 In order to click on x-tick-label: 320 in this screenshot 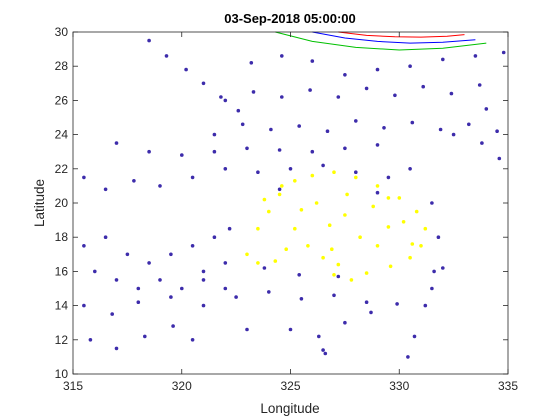, I will do `click(182, 386)`.